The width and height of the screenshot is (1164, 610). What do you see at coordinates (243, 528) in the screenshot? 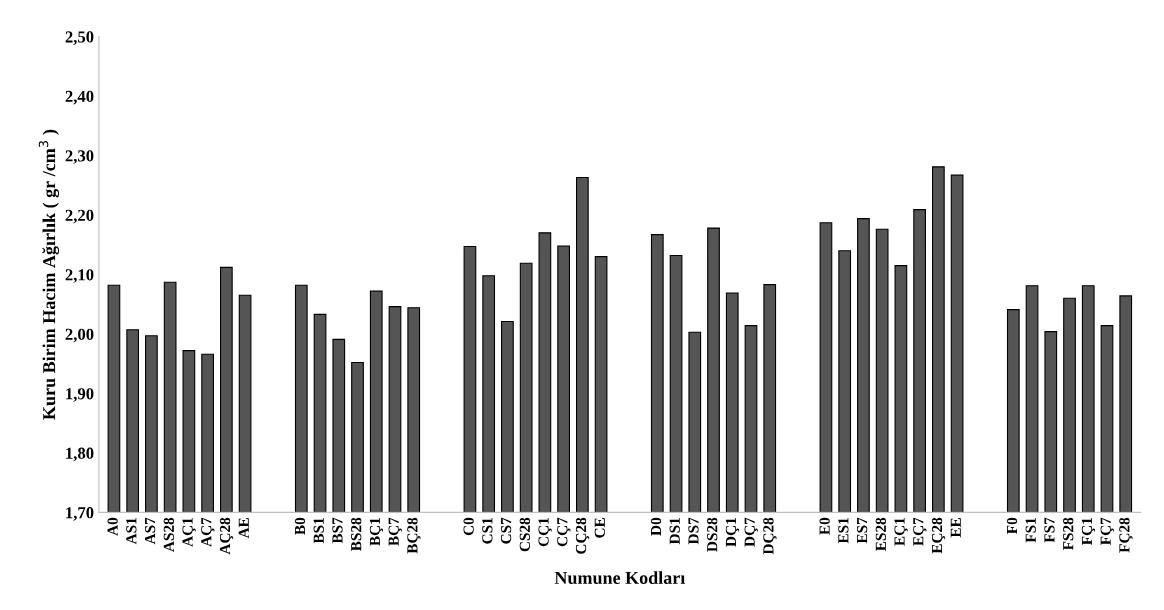
I see `x-tick-label: AE` at bounding box center [243, 528].